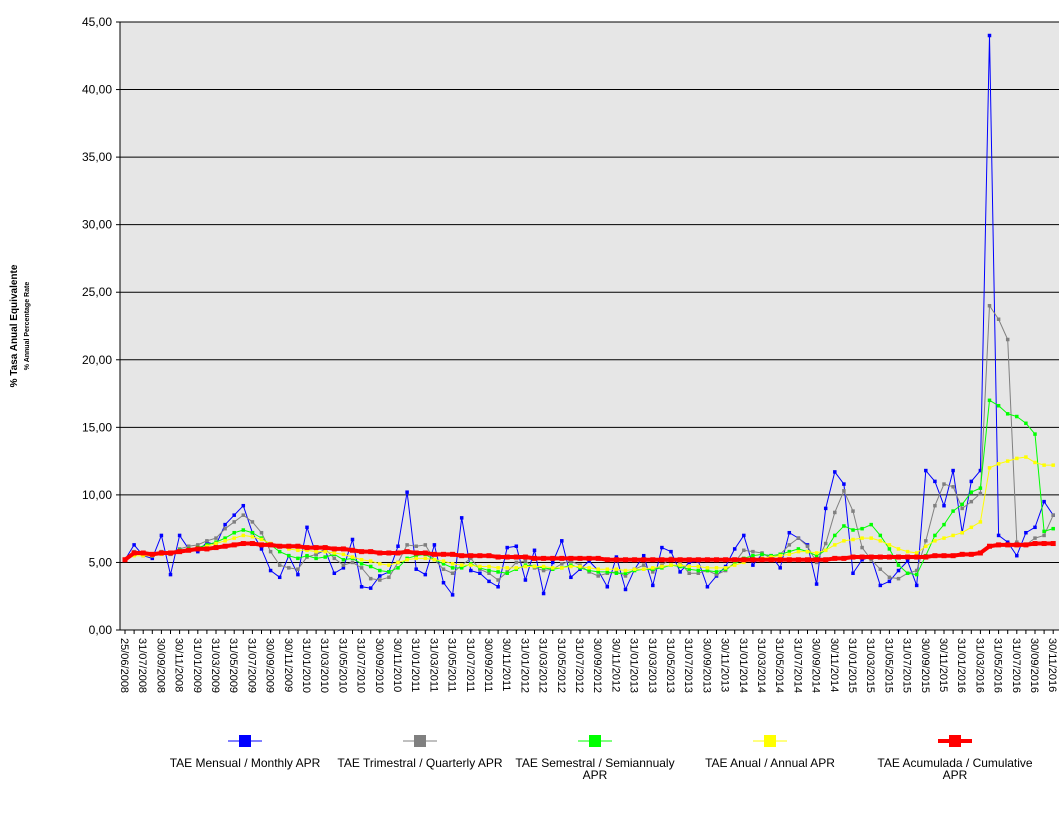  What do you see at coordinates (725, 665) in the screenshot?
I see `x-tick-label: 30/11/2013` at bounding box center [725, 665].